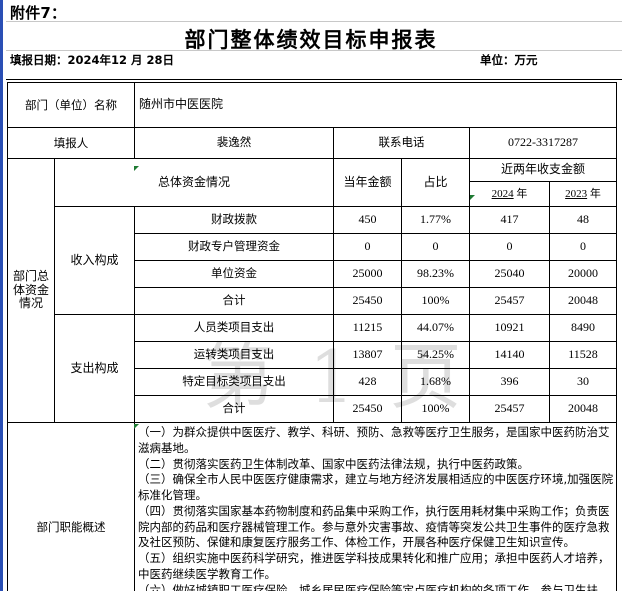  Describe the element at coordinates (194, 182) in the screenshot. I see `col-header-overall-funds: 总体资金情况` at that location.